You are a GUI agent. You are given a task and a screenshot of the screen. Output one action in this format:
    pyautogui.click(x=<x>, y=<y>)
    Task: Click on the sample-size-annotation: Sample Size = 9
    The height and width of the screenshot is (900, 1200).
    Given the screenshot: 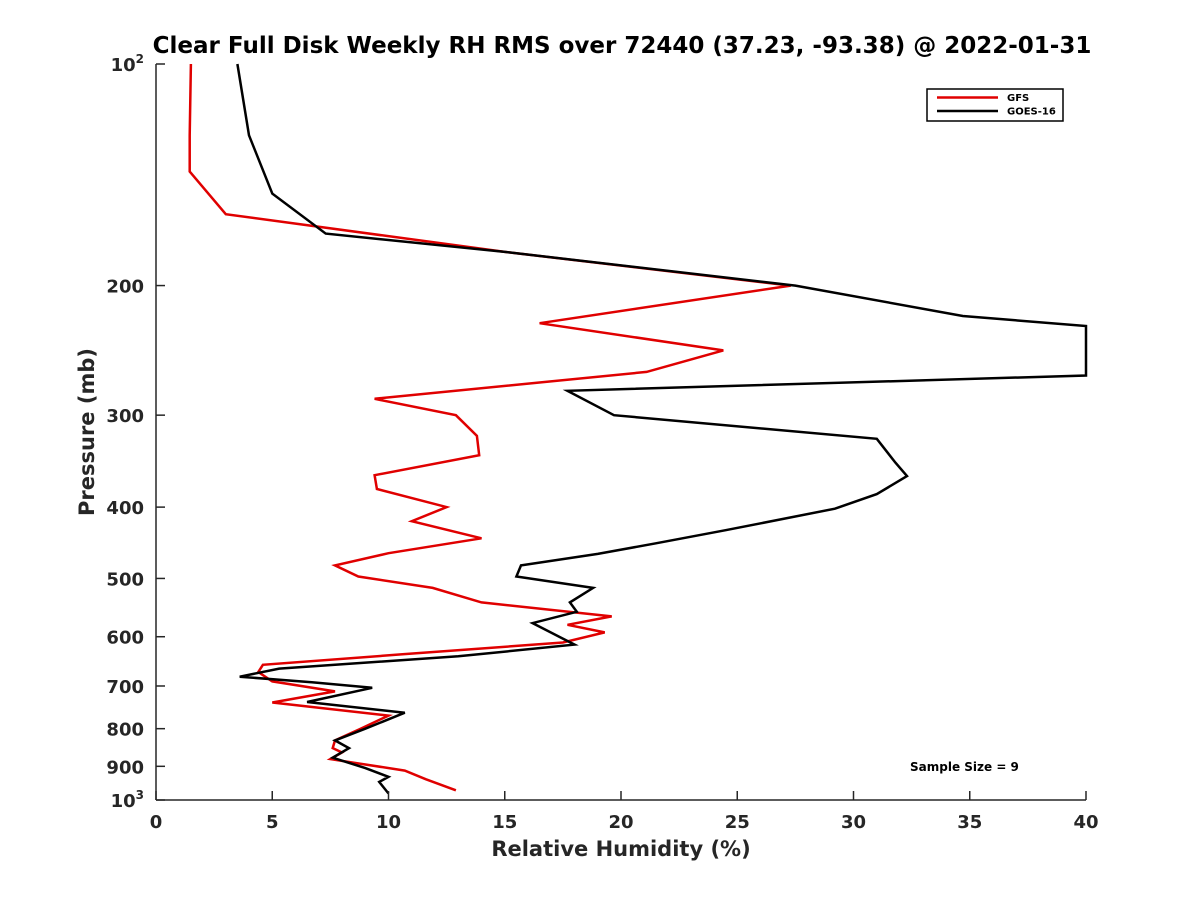 What is the action you would take?
    pyautogui.click(x=964, y=767)
    